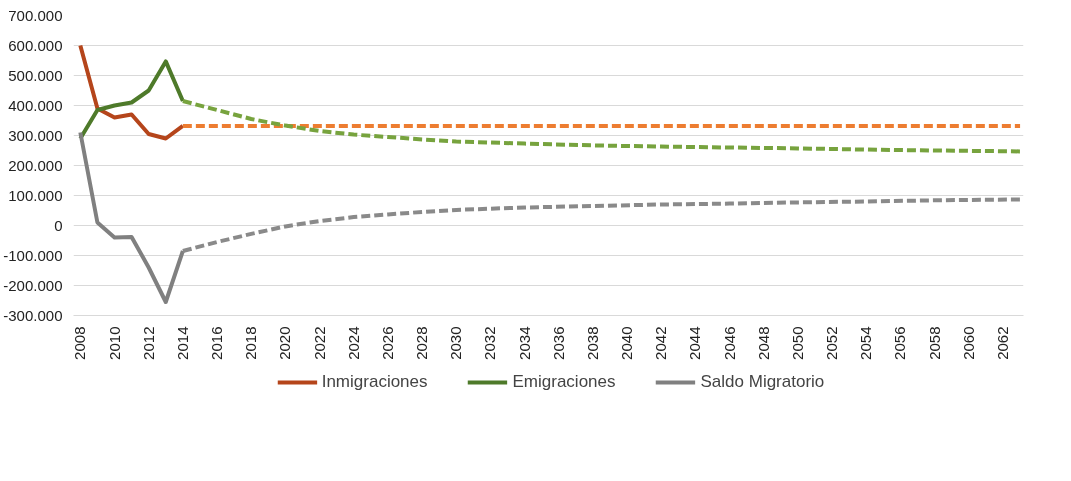  Describe the element at coordinates (729, 343) in the screenshot. I see `x-tick-label: 2046` at that location.